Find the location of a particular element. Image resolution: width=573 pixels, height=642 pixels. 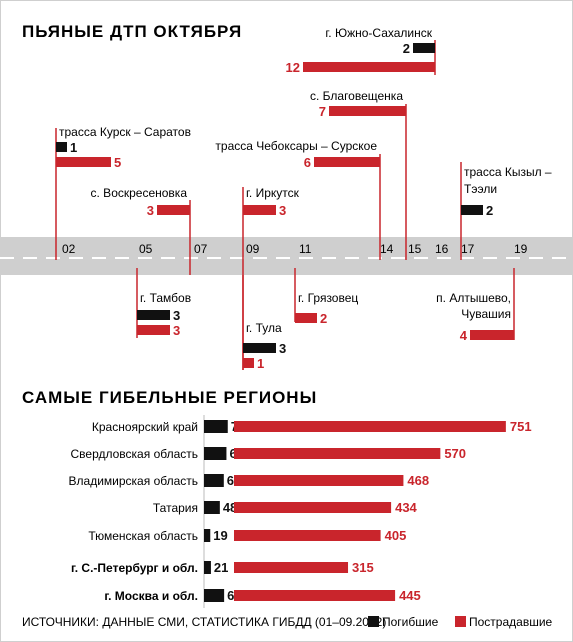

injured-value-label: 751 is located at coordinates (521, 426).